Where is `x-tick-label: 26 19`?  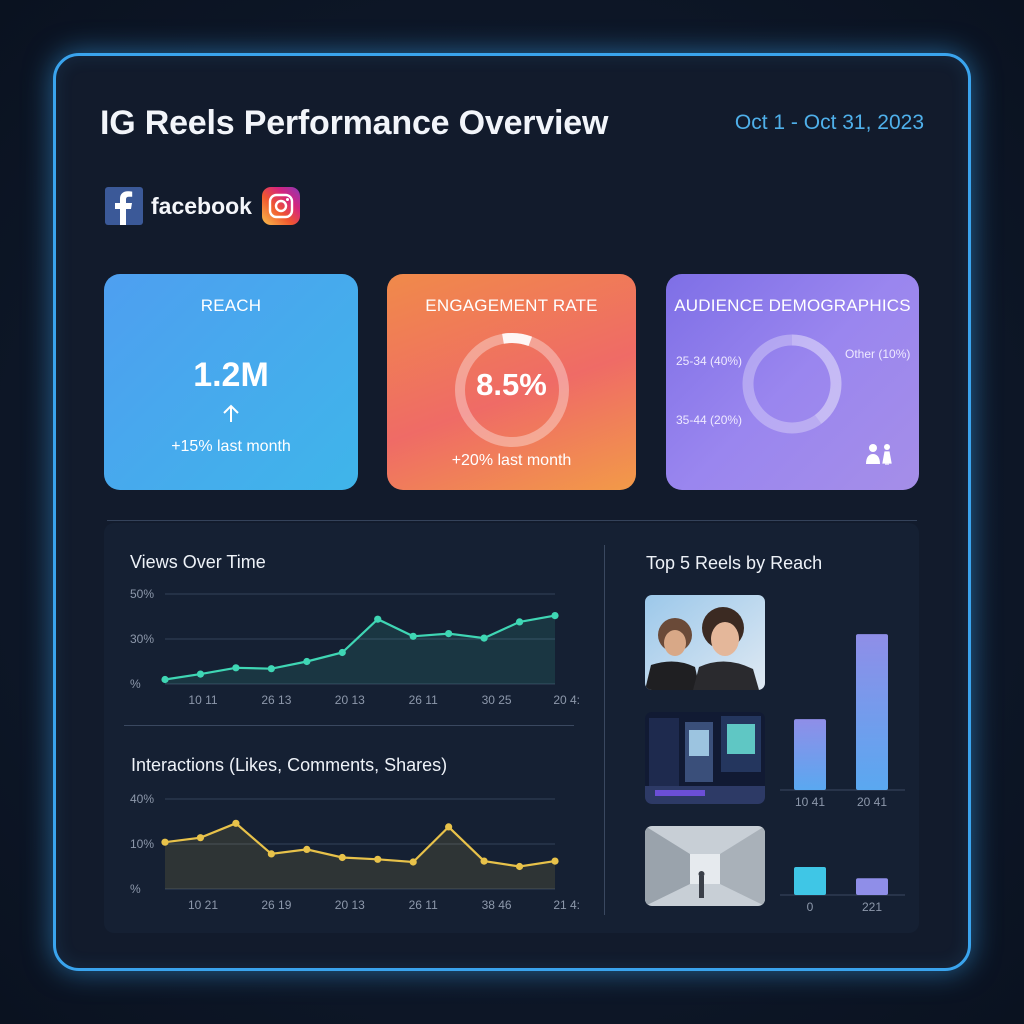
x-tick-label: 26 19 is located at coordinates (276, 905).